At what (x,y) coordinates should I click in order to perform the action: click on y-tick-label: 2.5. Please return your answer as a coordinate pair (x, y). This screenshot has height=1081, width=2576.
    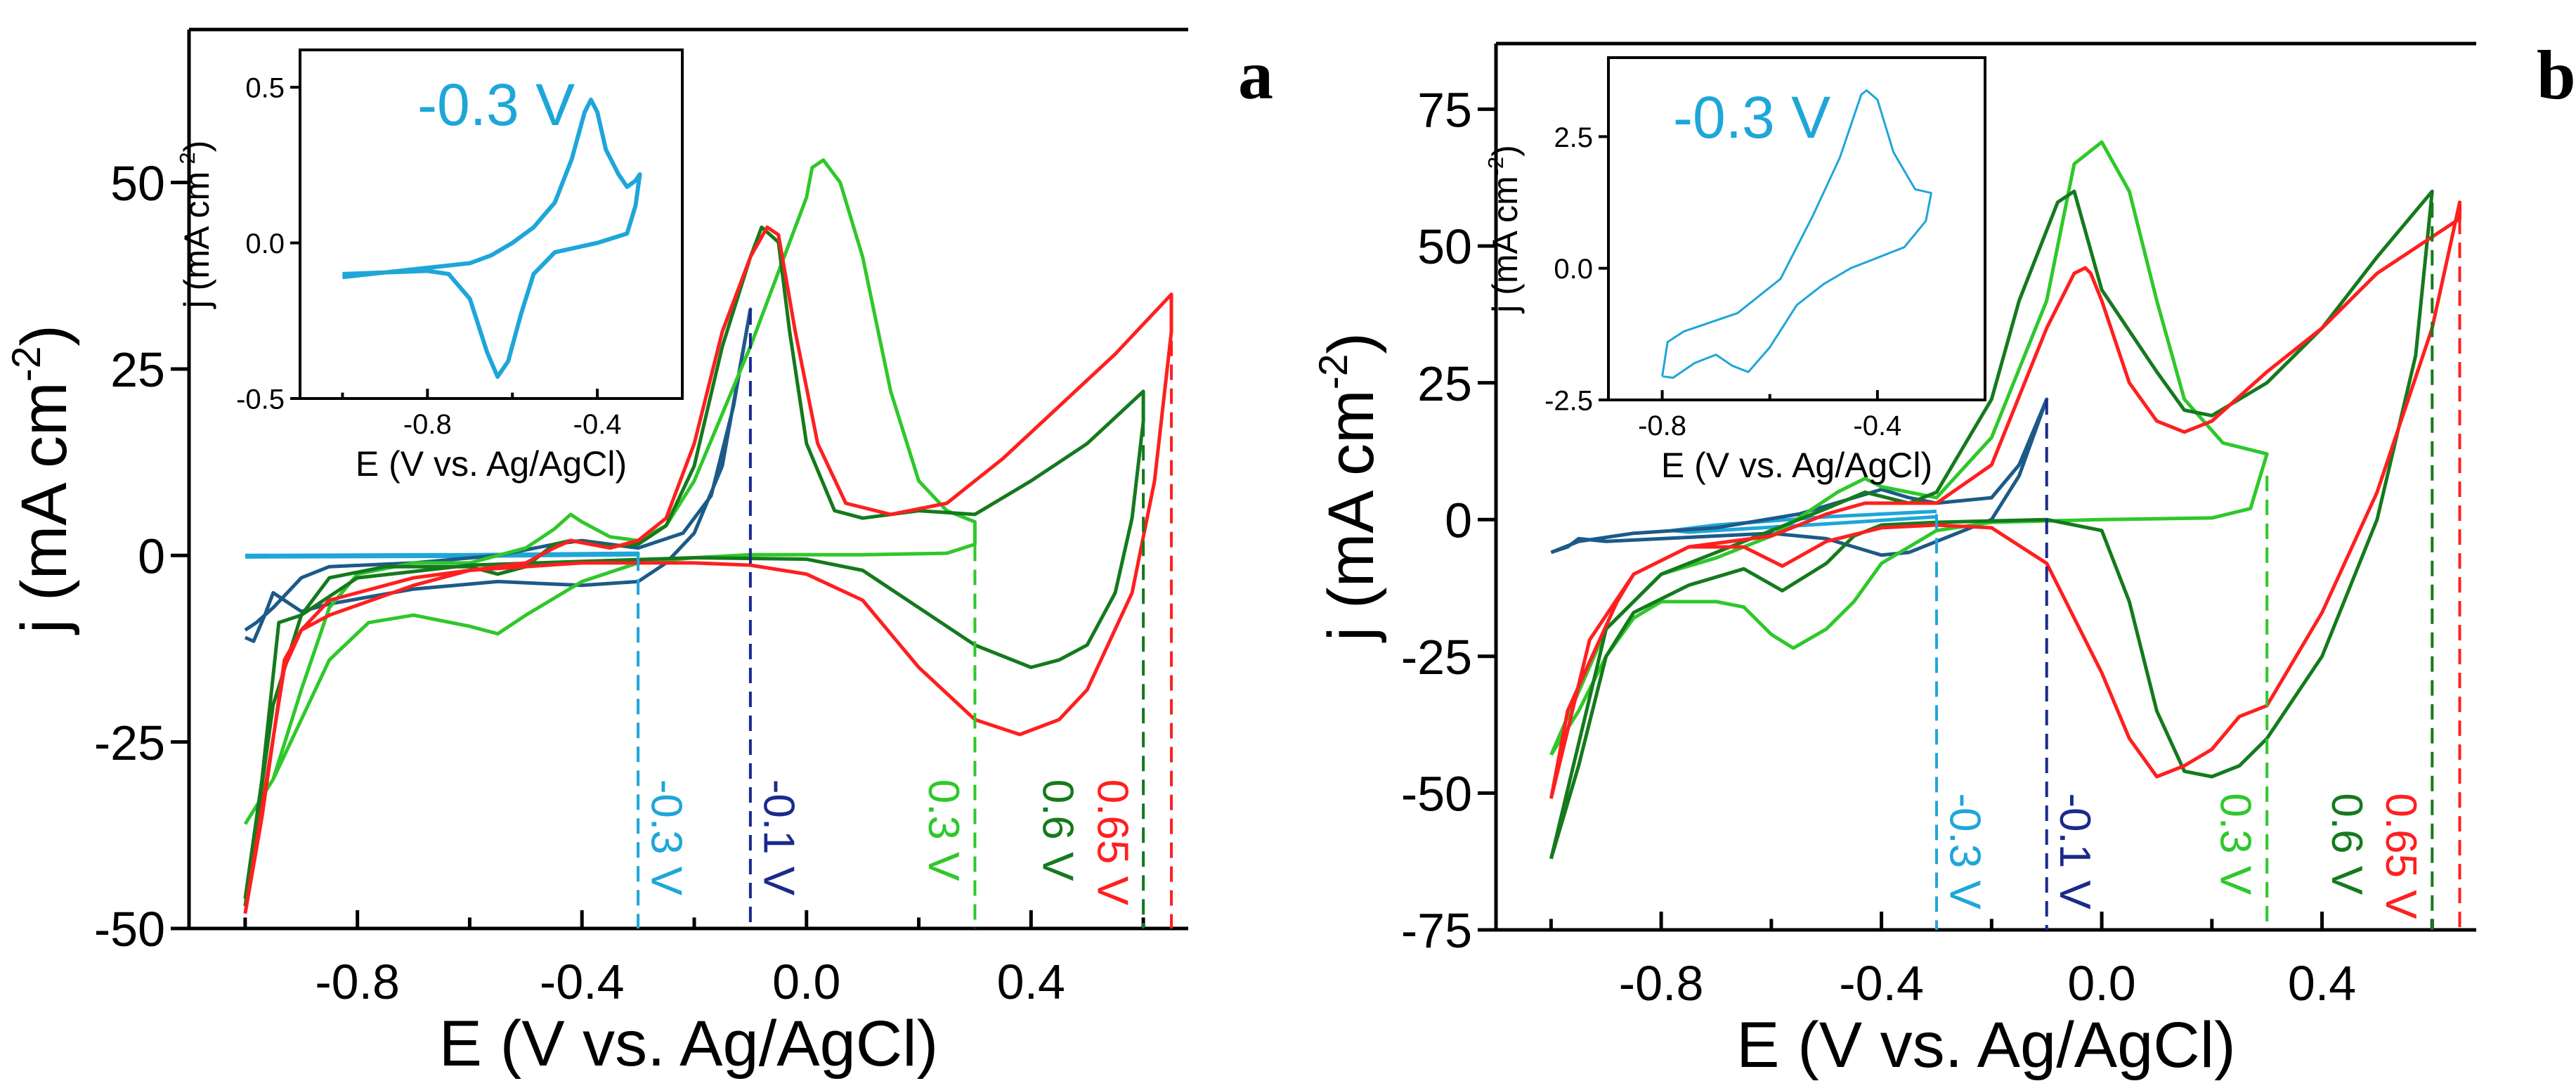
    Looking at the image, I should click on (1573, 137).